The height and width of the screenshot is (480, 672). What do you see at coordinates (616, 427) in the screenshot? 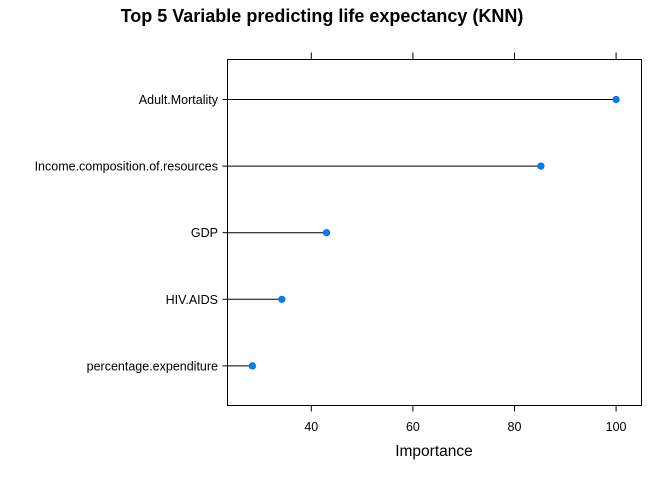
I see `x-tick-label: 100` at bounding box center [616, 427].